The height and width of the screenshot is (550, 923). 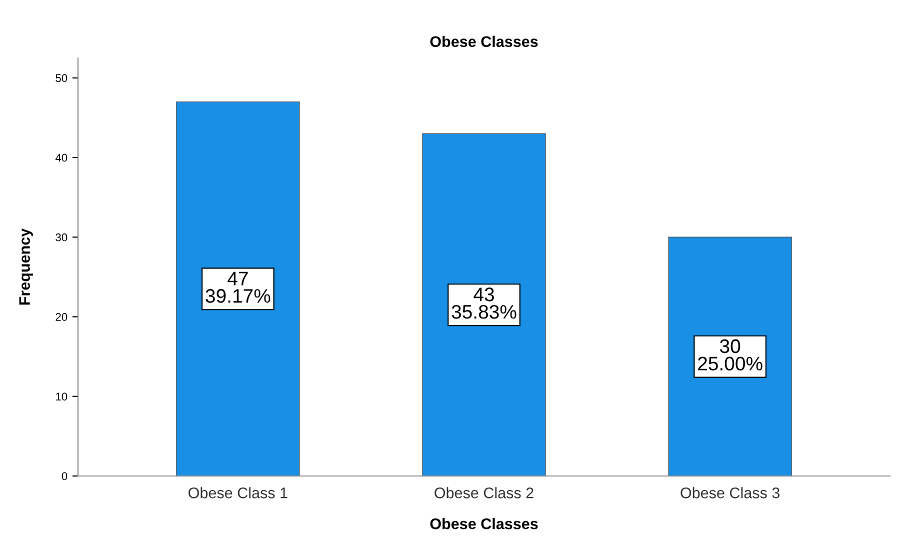 I want to click on y-tick-label: 50, so click(x=62, y=78).